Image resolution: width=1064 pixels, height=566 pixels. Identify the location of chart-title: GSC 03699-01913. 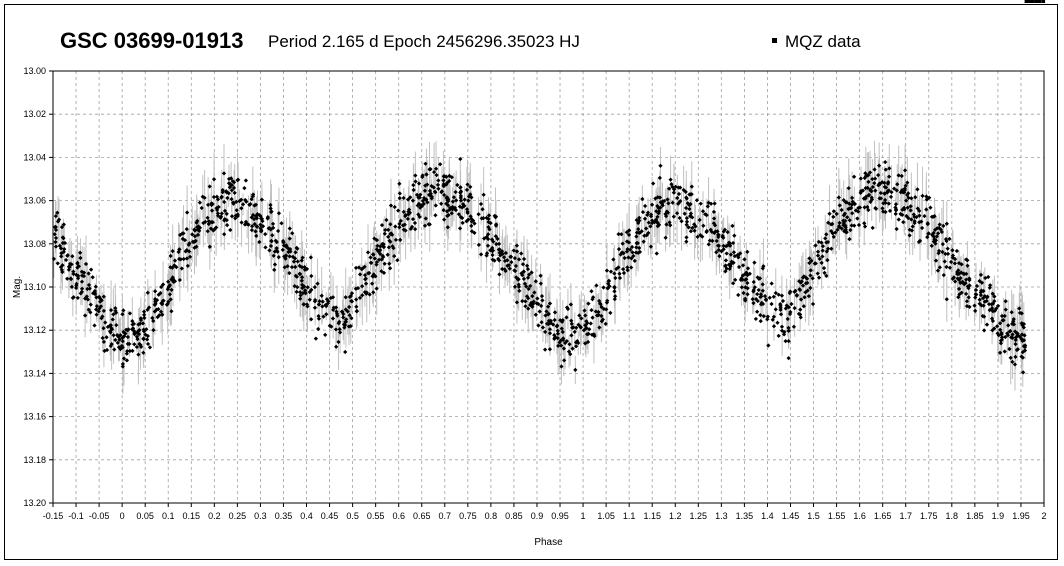
(152, 40).